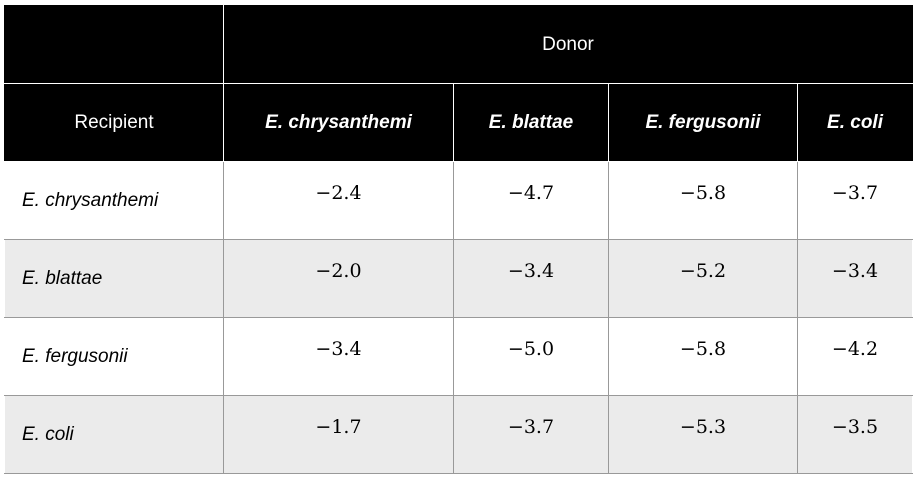 Image resolution: width=921 pixels, height=485 pixels. Describe the element at coordinates (531, 356) in the screenshot. I see `table-cell: −5.0` at that location.